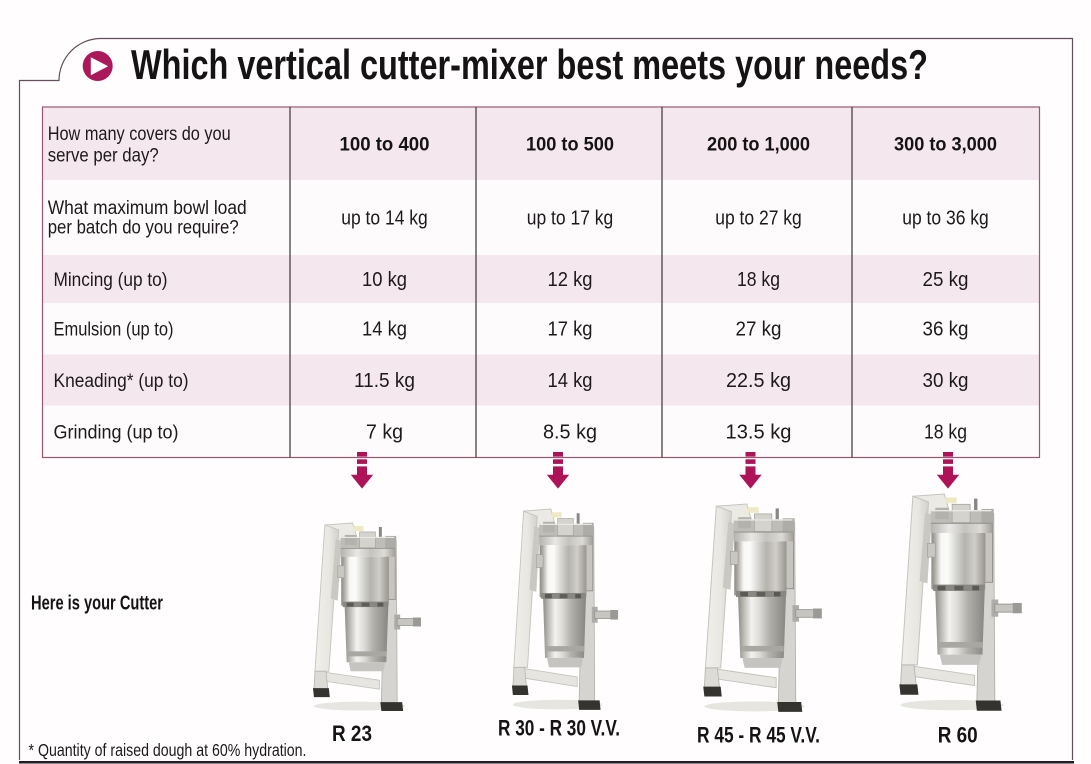 This screenshot has width=1091, height=764. I want to click on svg-text: R 45 - R 45 V.V., so click(758, 735).